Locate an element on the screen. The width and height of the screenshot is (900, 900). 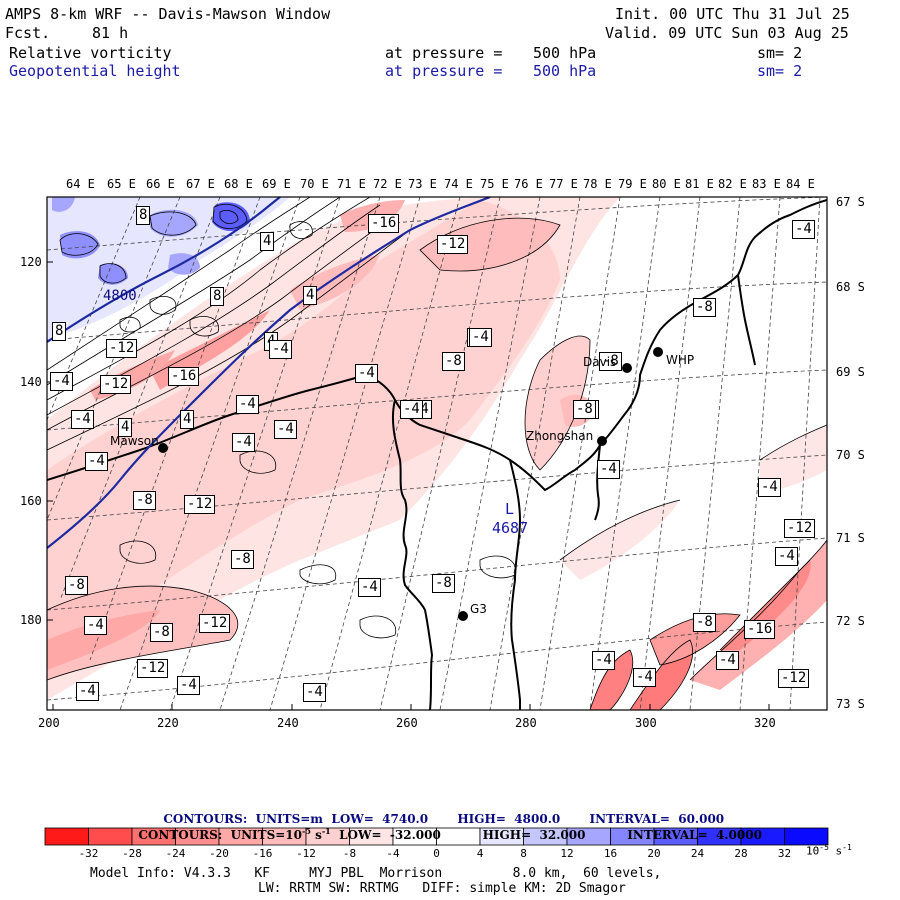
field2-smoothing: sm= 2 is located at coordinates (780, 71).